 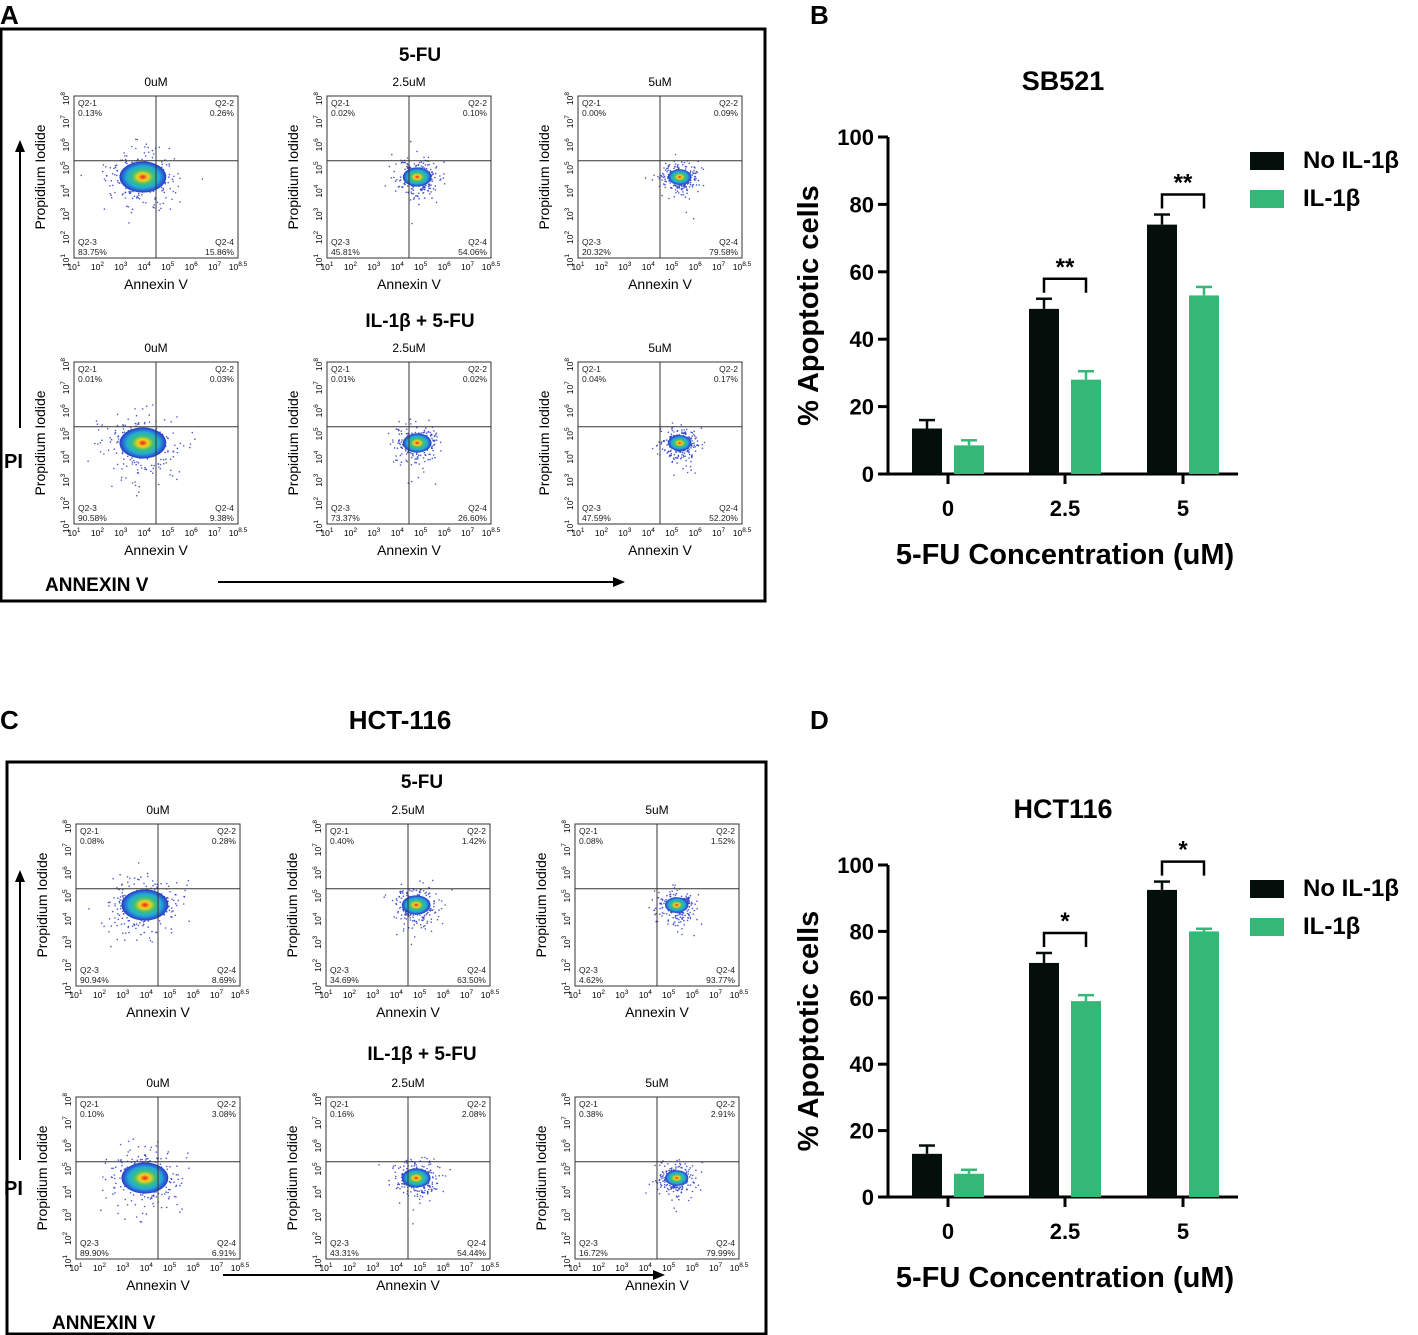 I want to click on y-tick-exponent: 4, so click(x=63, y=186).